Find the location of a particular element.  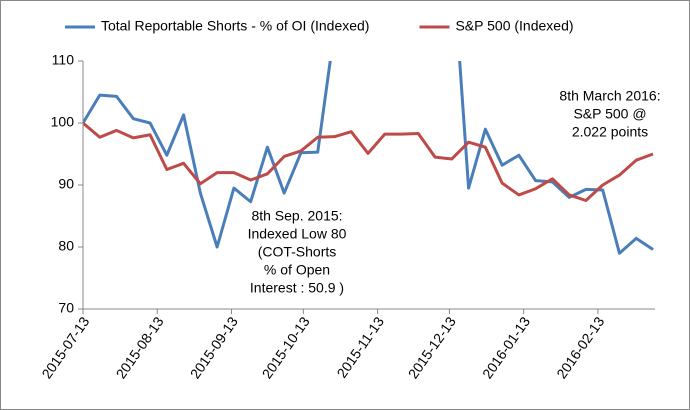

annotation: Indexed Low 80 is located at coordinates (297, 234).